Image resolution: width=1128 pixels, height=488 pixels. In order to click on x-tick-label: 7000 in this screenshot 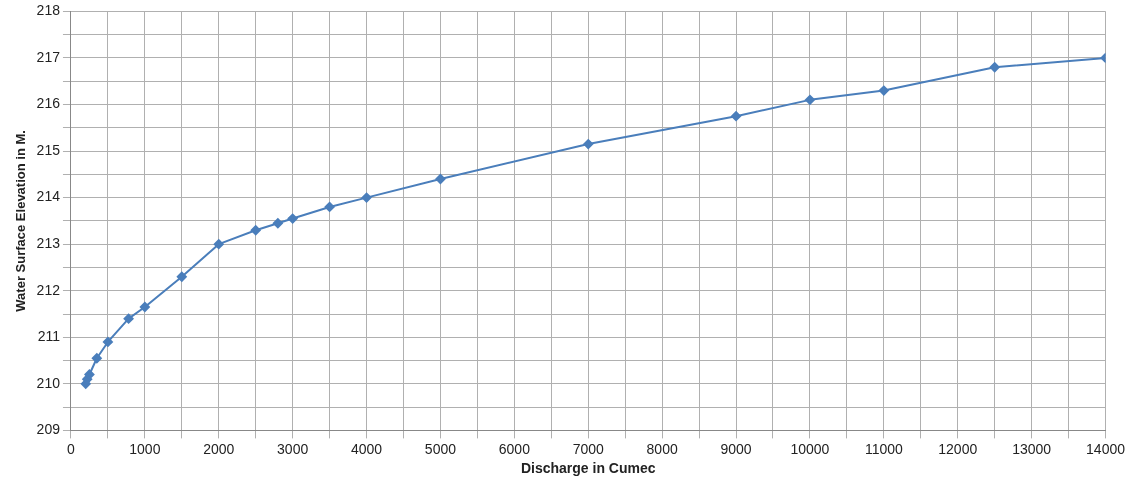, I will do `click(588, 448)`.